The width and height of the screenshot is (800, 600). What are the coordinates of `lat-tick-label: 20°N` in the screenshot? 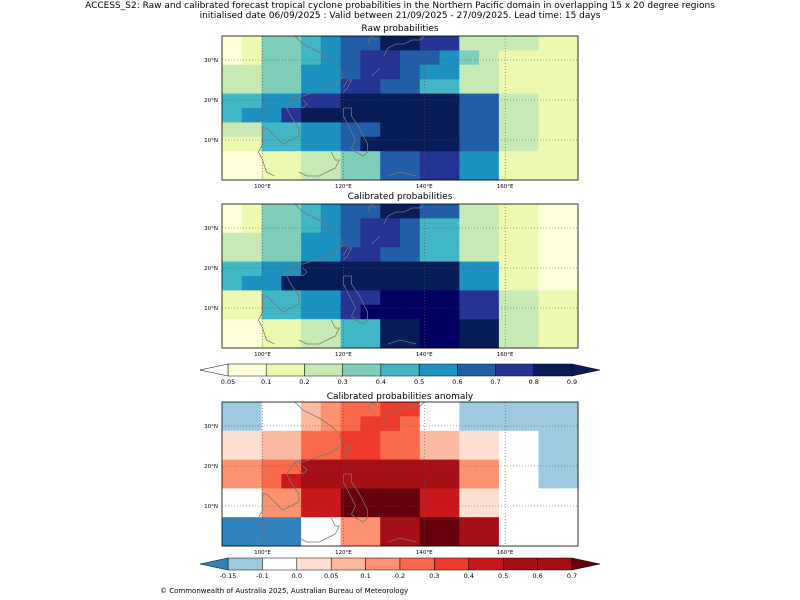 It's located at (211, 101).